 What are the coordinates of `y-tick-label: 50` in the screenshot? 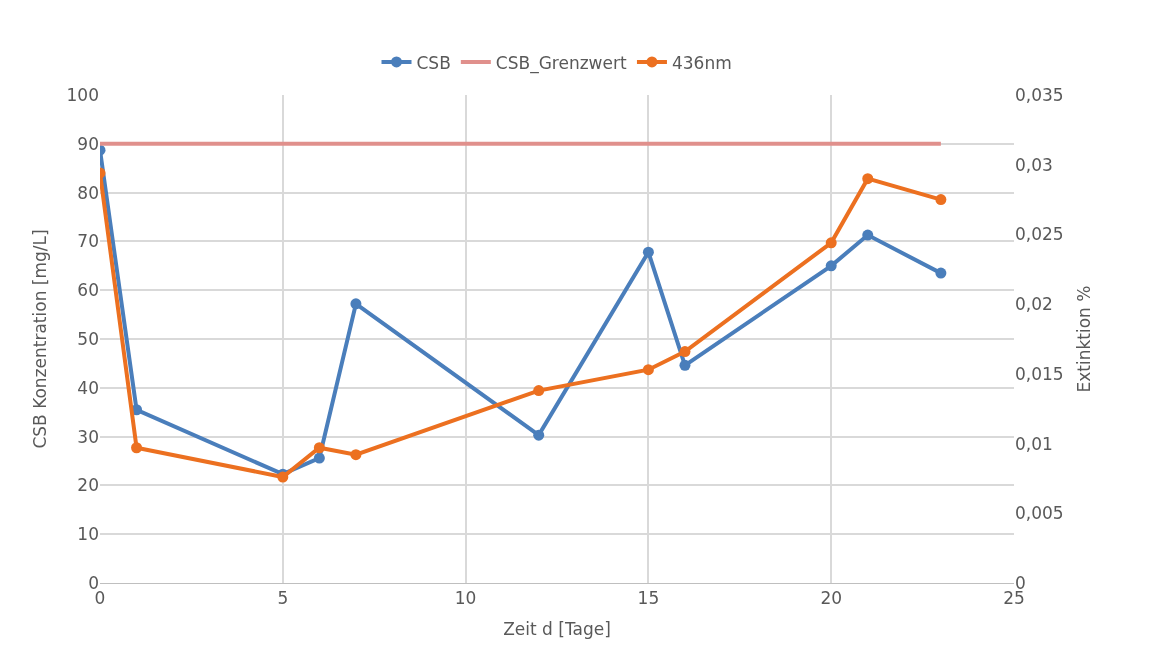 It's located at (88, 338).